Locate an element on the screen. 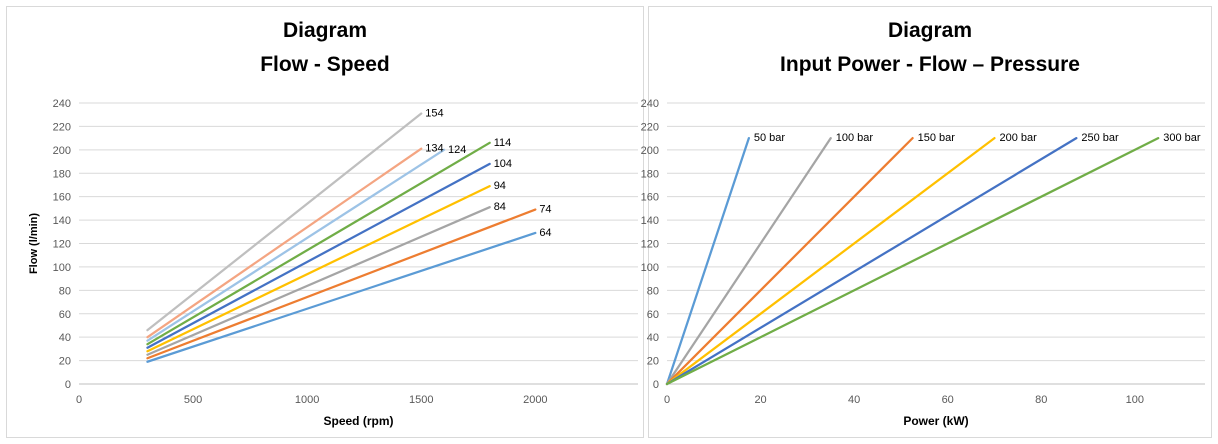 The image size is (1218, 444). series-label: 150 bar is located at coordinates (937, 138).